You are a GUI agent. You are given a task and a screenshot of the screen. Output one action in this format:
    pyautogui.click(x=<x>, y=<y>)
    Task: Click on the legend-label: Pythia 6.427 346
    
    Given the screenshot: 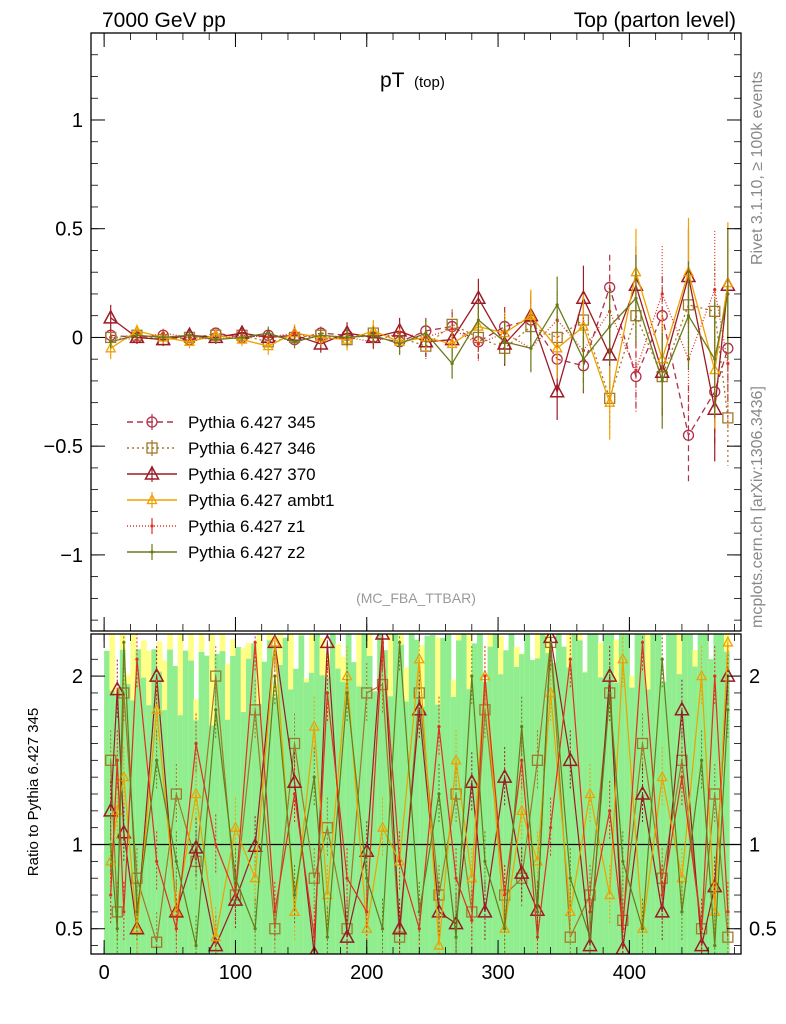 What is the action you would take?
    pyautogui.click(x=252, y=448)
    